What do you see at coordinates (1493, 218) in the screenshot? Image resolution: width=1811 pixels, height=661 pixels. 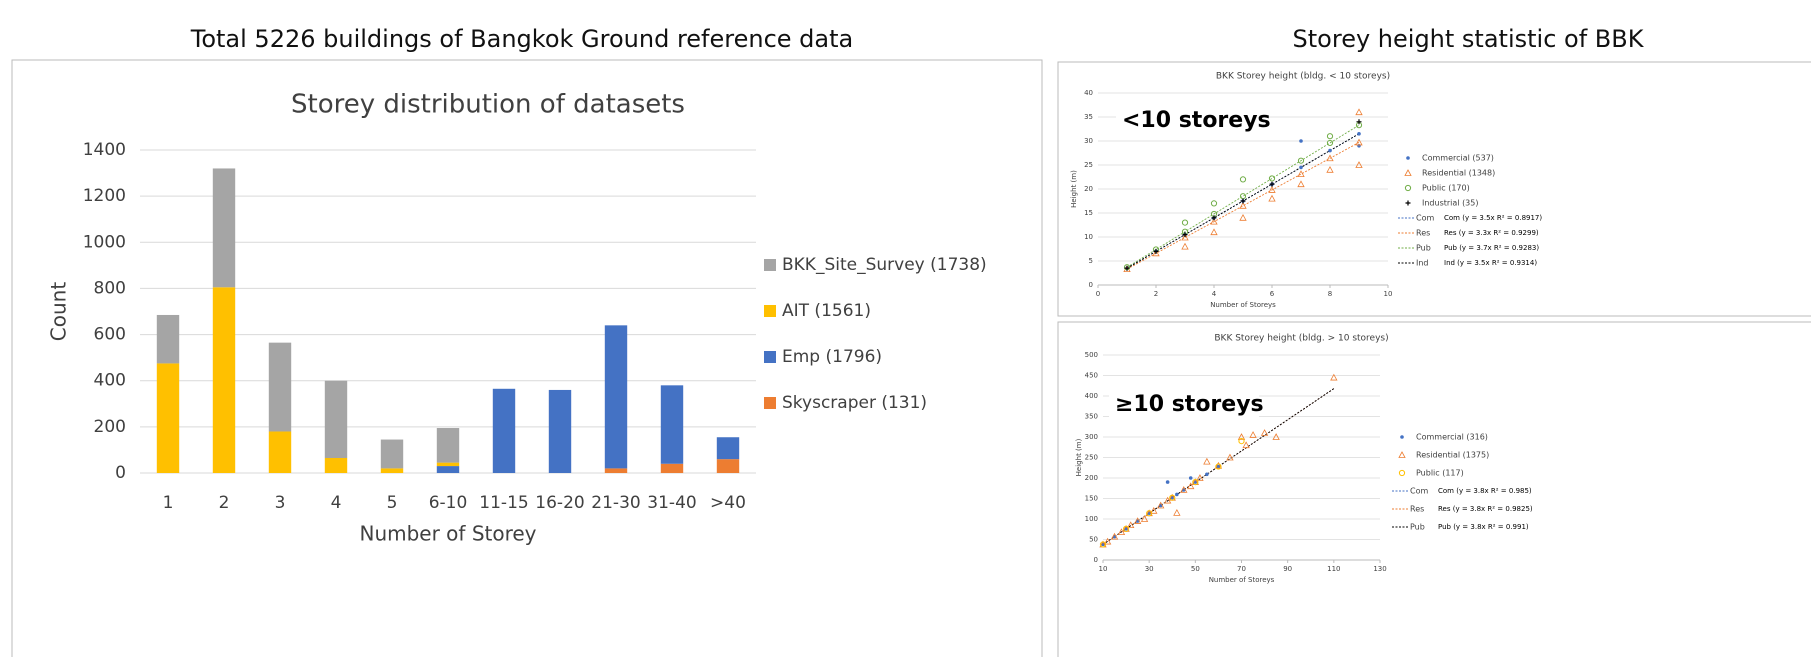 I see `legend-label: Com (y = 3.5x R² = 0.8917)` at bounding box center [1493, 218].